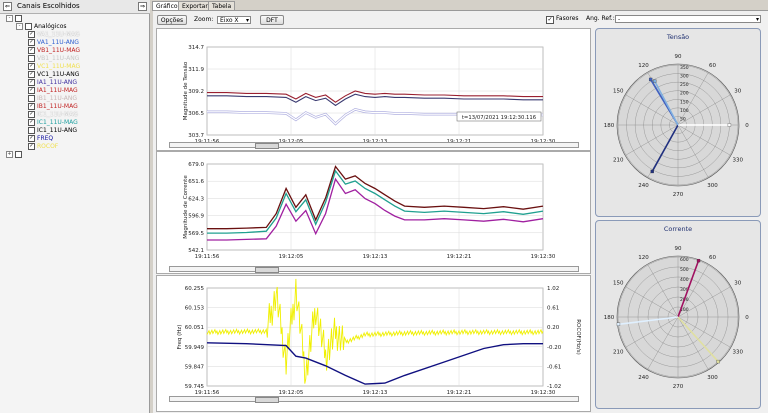 This screenshot has width=768, height=413. I want to click on tree-item: VB1_11U-ANG, so click(53, 59).